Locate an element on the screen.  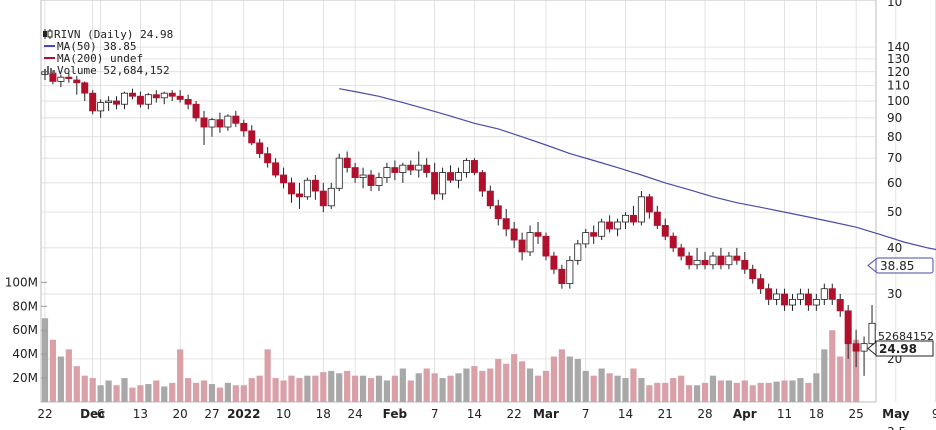
date-tick-label: 21 is located at coordinates (665, 414).